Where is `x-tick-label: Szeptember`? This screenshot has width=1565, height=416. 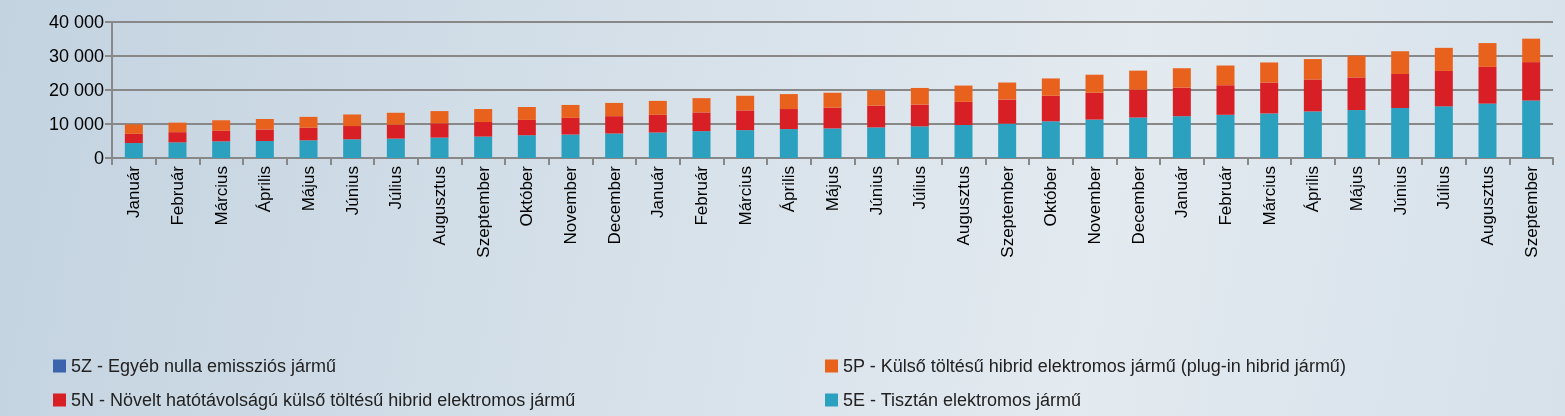
x-tick-label: Szeptember is located at coordinates (1007, 211).